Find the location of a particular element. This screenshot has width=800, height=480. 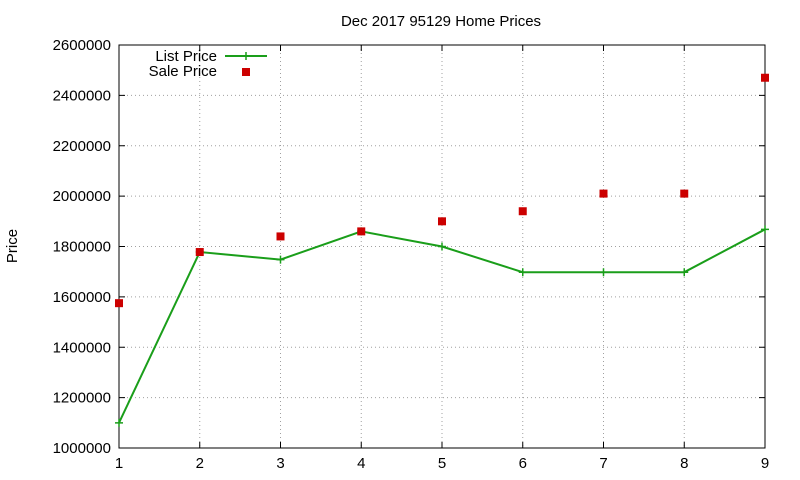

y-tick-label: 2400000 is located at coordinates (82, 95).